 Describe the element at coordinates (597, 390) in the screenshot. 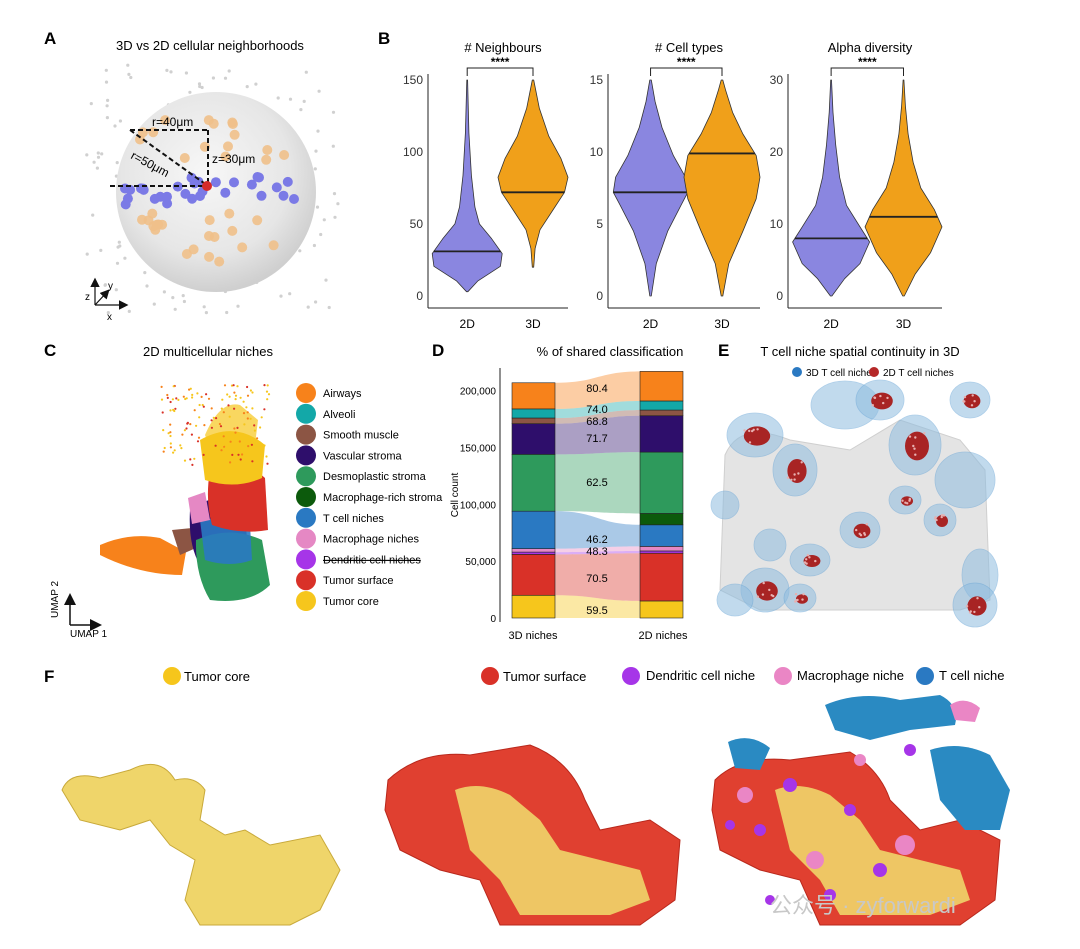

I see `flow-airways` at that location.